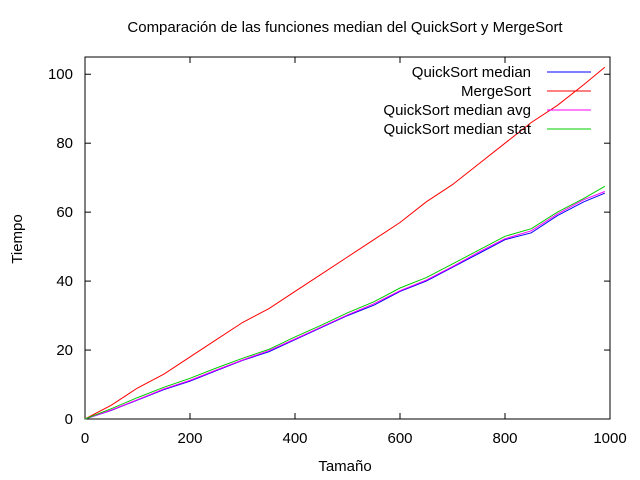  What do you see at coordinates (609, 438) in the screenshot?
I see `x-tick-label: 1000` at bounding box center [609, 438].